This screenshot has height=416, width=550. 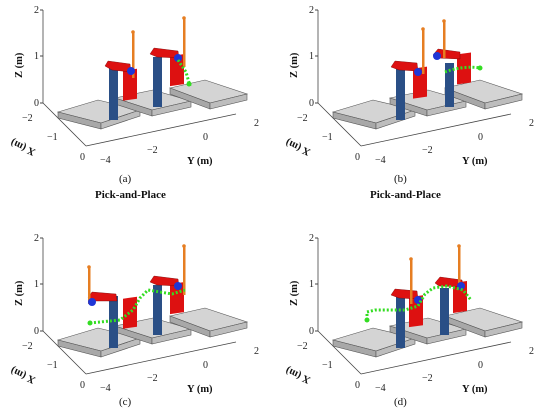 What do you see at coordinates (400, 402) in the screenshot?
I see `panel-label-d: (d)` at bounding box center [400, 402].